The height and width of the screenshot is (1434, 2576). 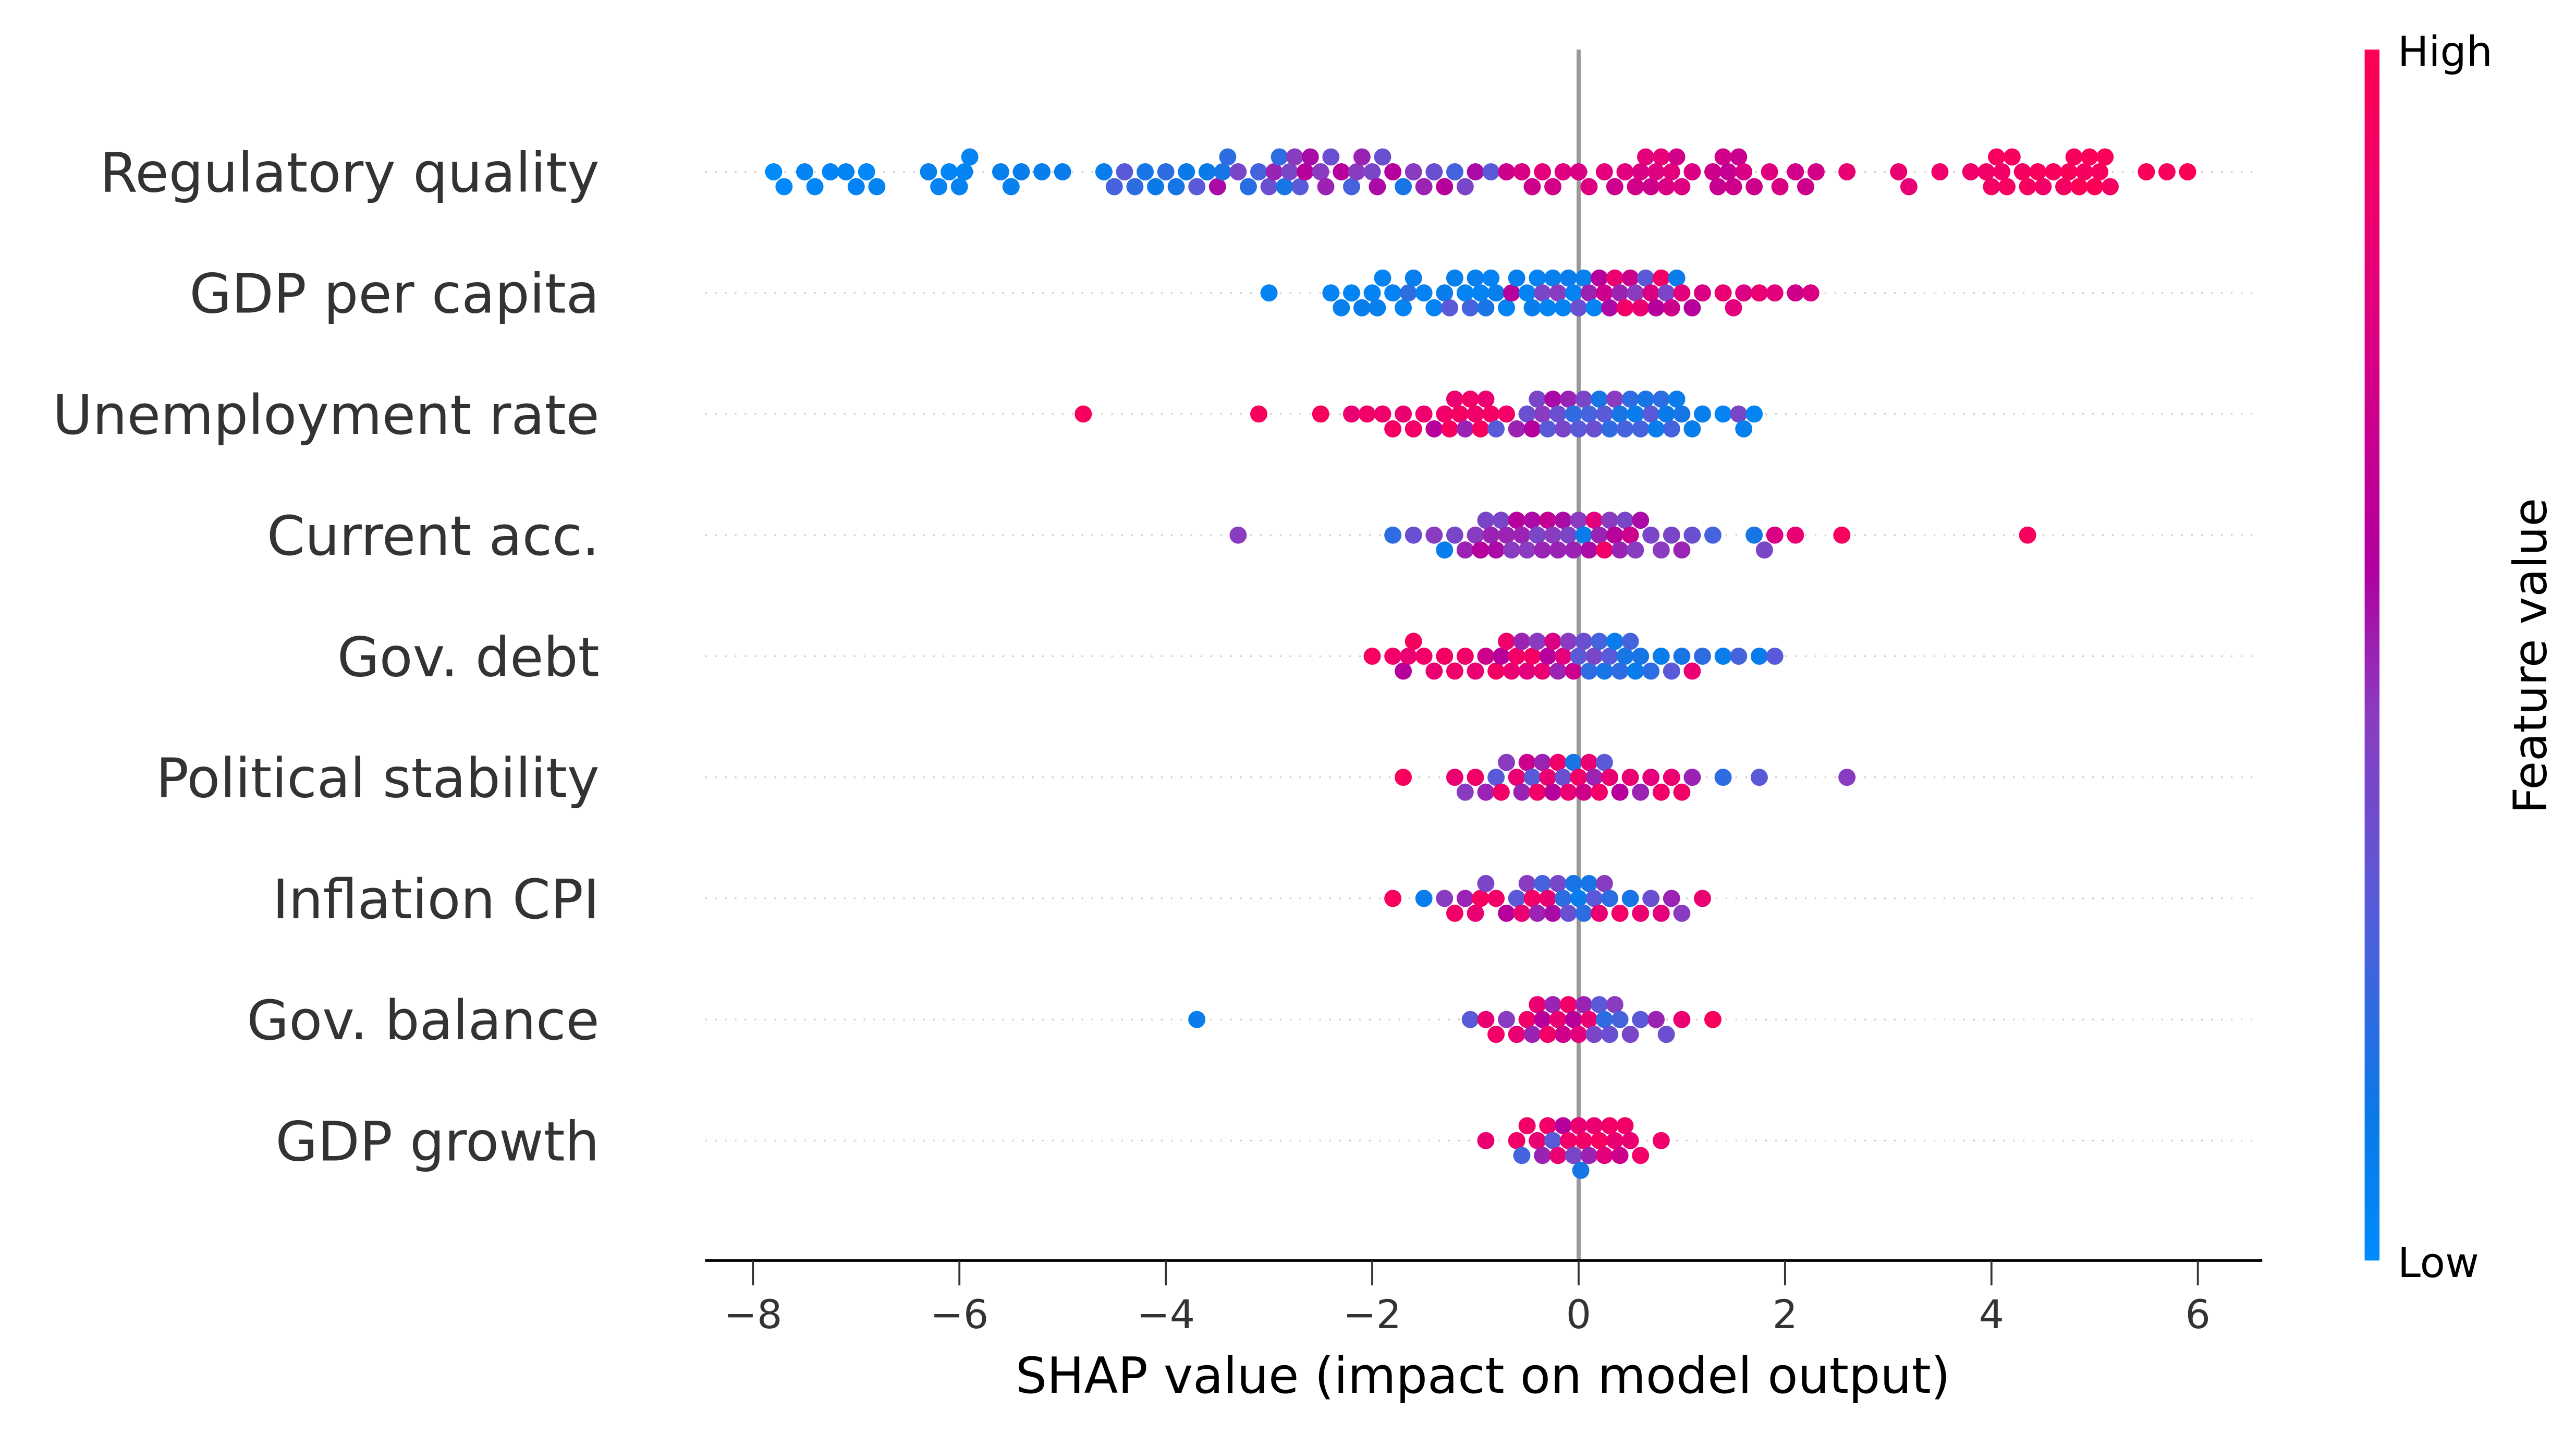 I want to click on x-tick-label: 2, so click(x=1785, y=1315).